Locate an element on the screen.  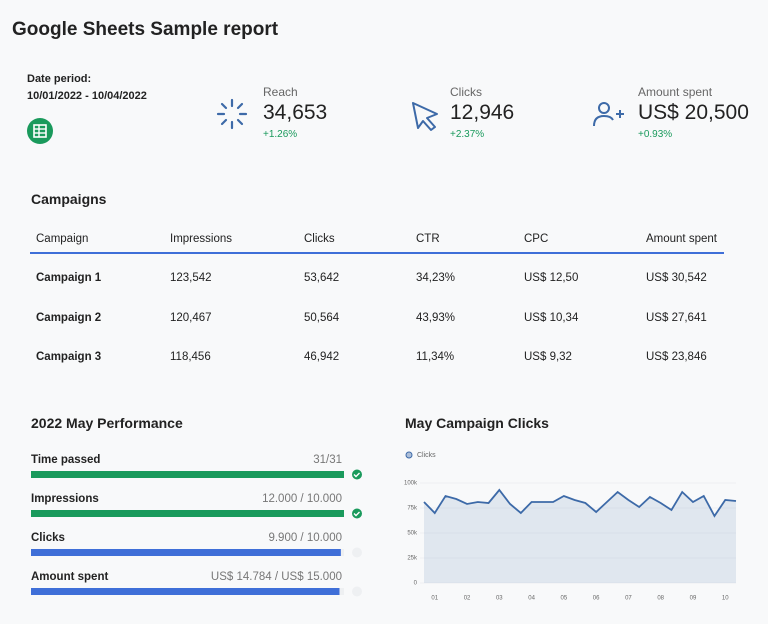
x-tick-label: 09 is located at coordinates (693, 599).